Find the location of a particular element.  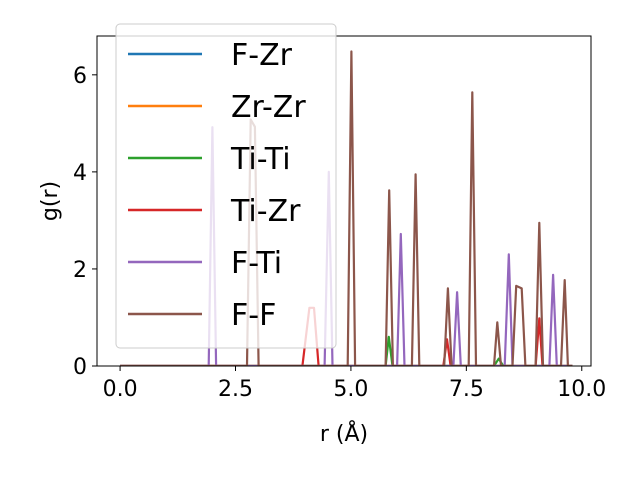

legend-label: F-Ti is located at coordinates (256, 263).